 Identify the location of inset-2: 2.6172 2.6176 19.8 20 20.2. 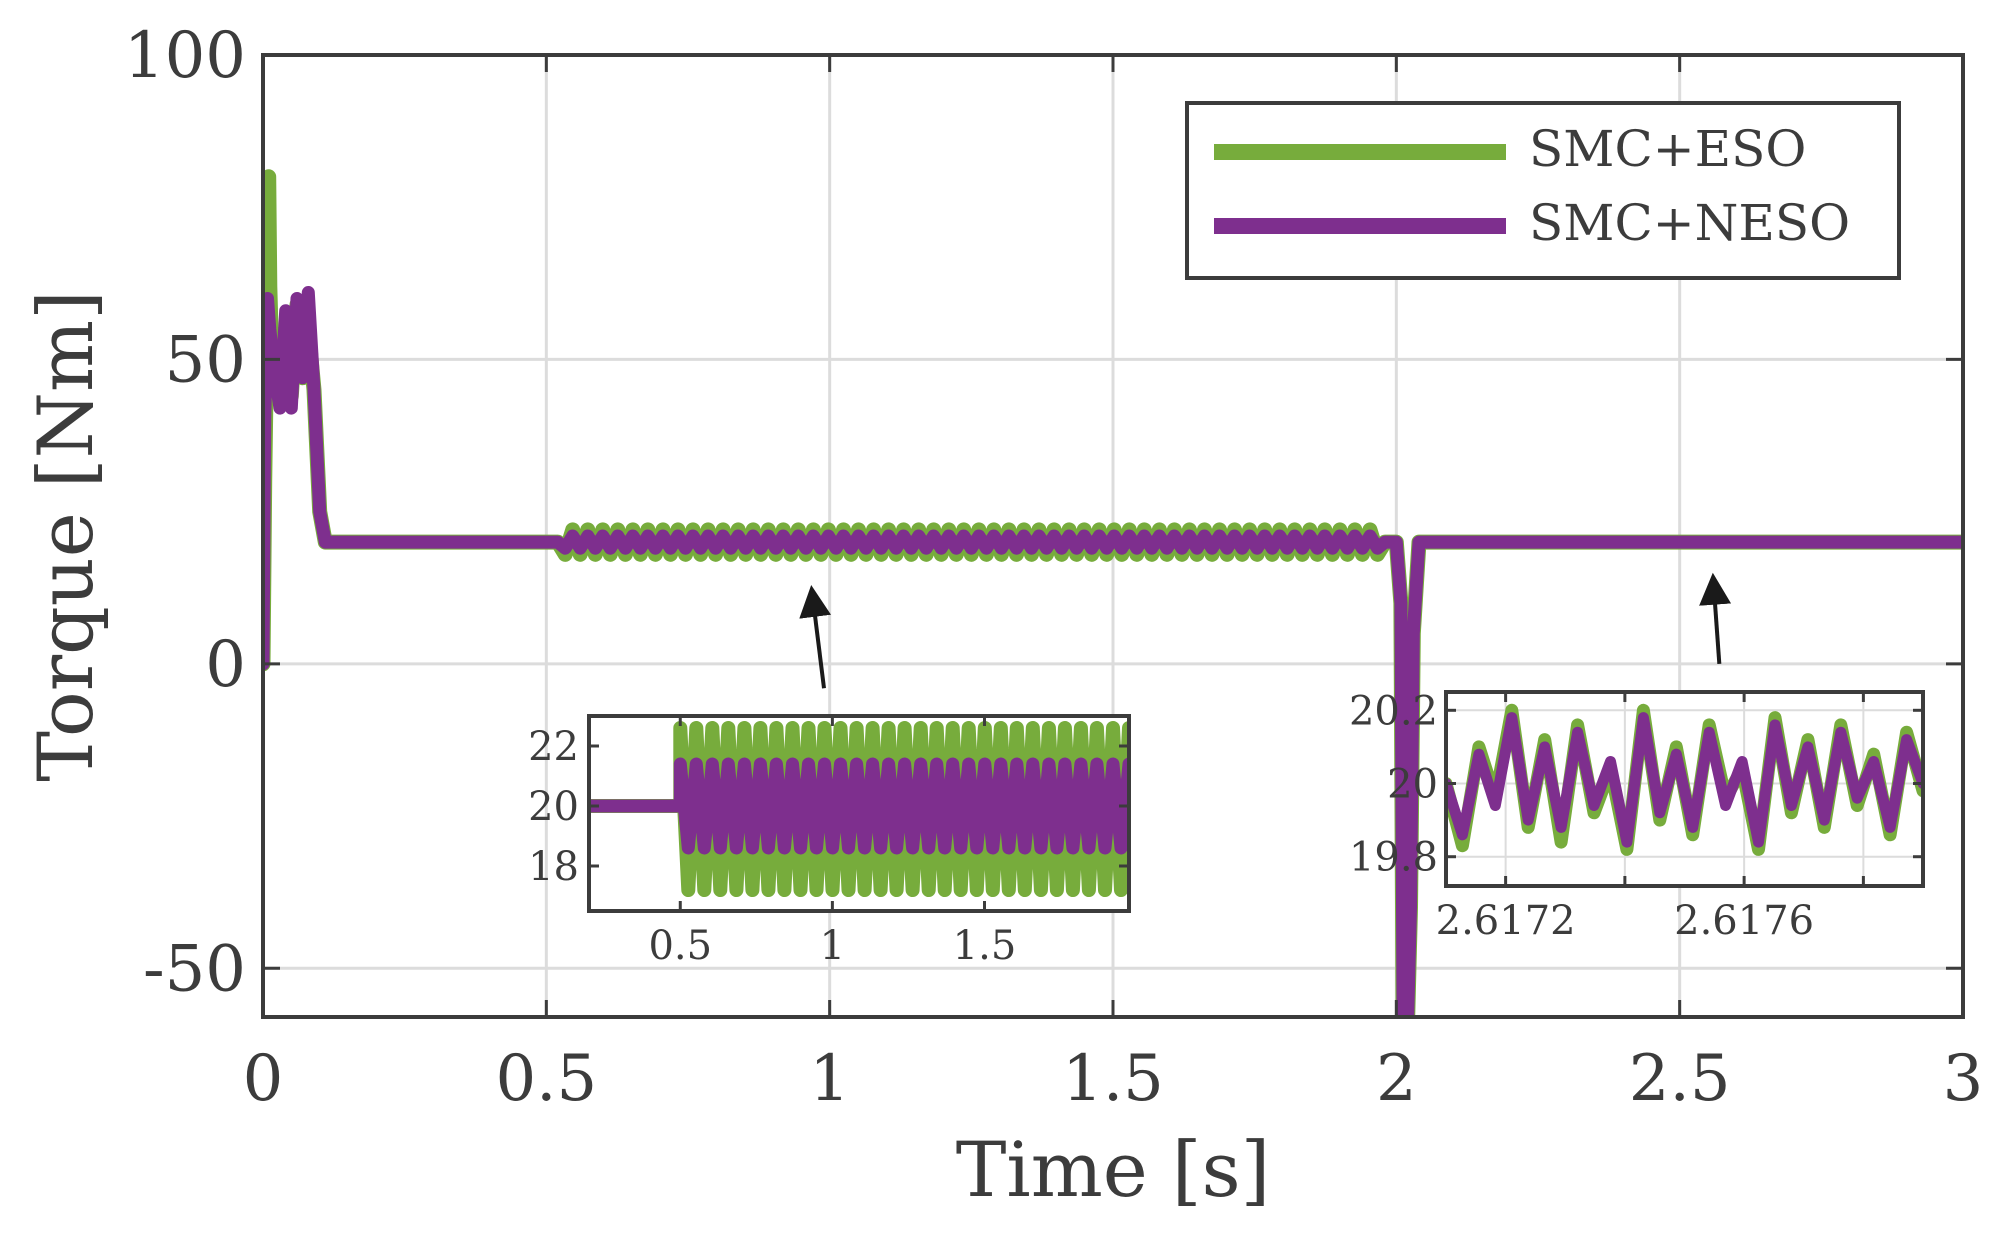
(1637, 816).